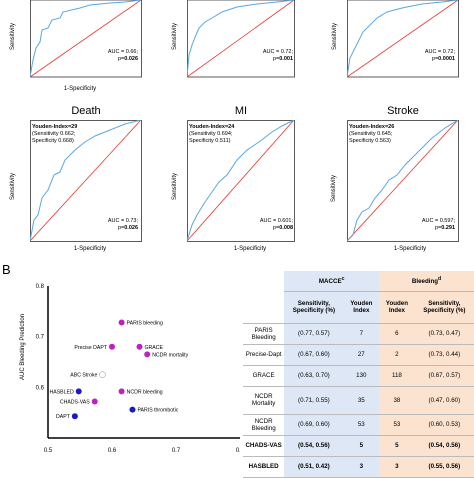 The width and height of the screenshot is (474, 478). What do you see at coordinates (40, 287) in the screenshot?
I see `y-tick-label: 0.8` at bounding box center [40, 287].